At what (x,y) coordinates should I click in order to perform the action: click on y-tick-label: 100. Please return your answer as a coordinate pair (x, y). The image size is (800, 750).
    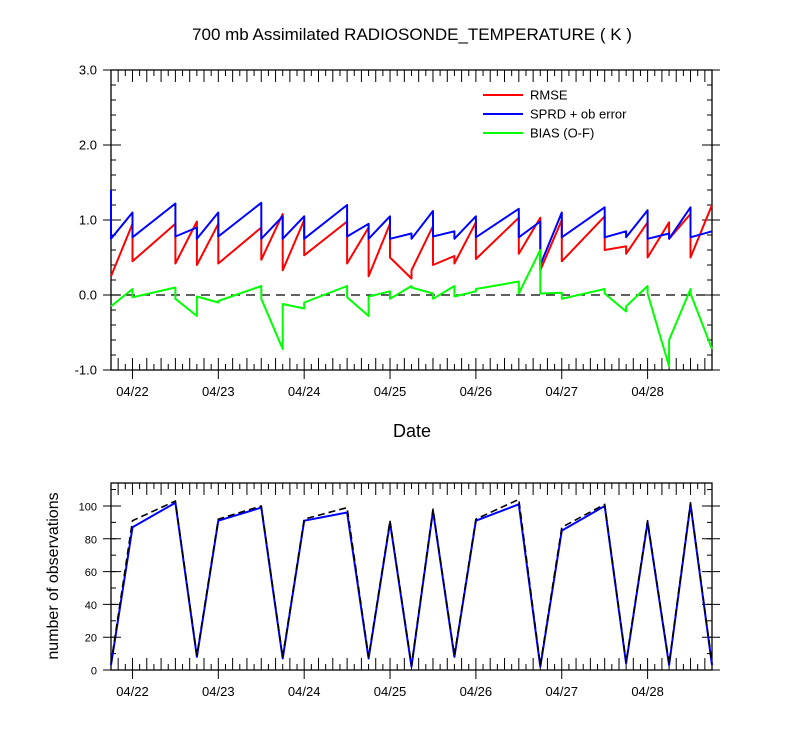
    Looking at the image, I should click on (88, 507).